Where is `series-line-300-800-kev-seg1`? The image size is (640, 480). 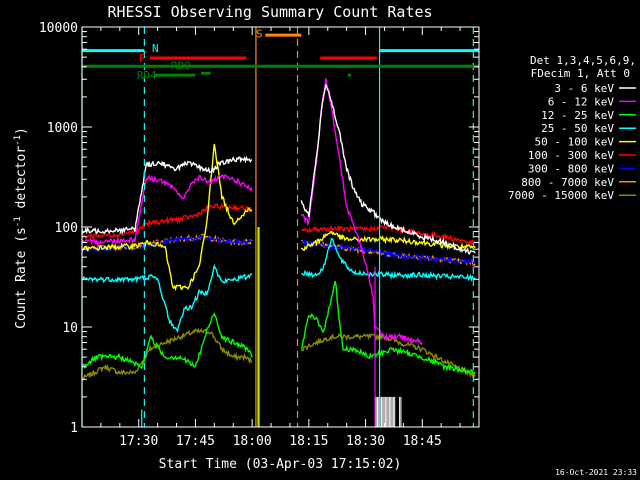
series-line-300-800-kev-seg1 is located at coordinates (388, 252).